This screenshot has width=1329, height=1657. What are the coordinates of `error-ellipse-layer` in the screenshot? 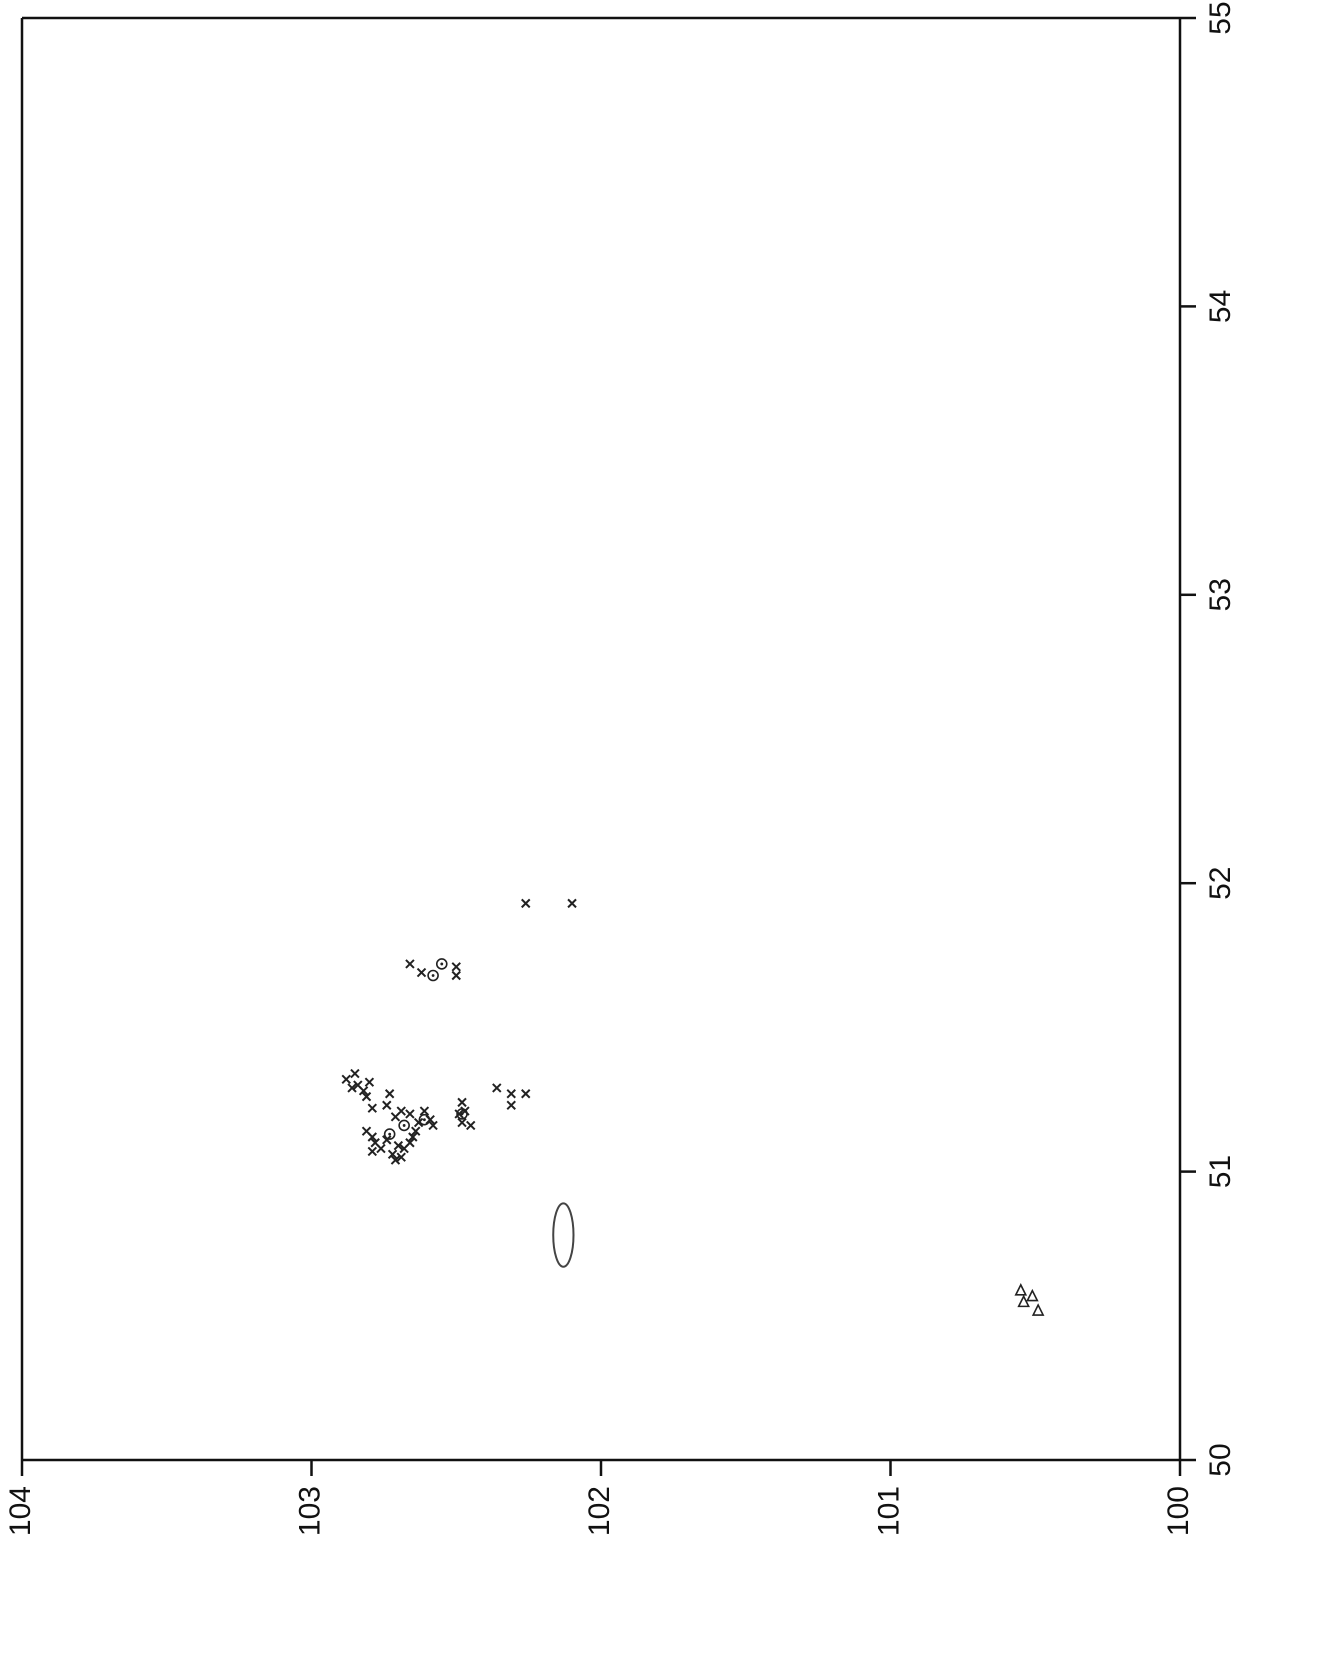 It's located at (563, 1235).